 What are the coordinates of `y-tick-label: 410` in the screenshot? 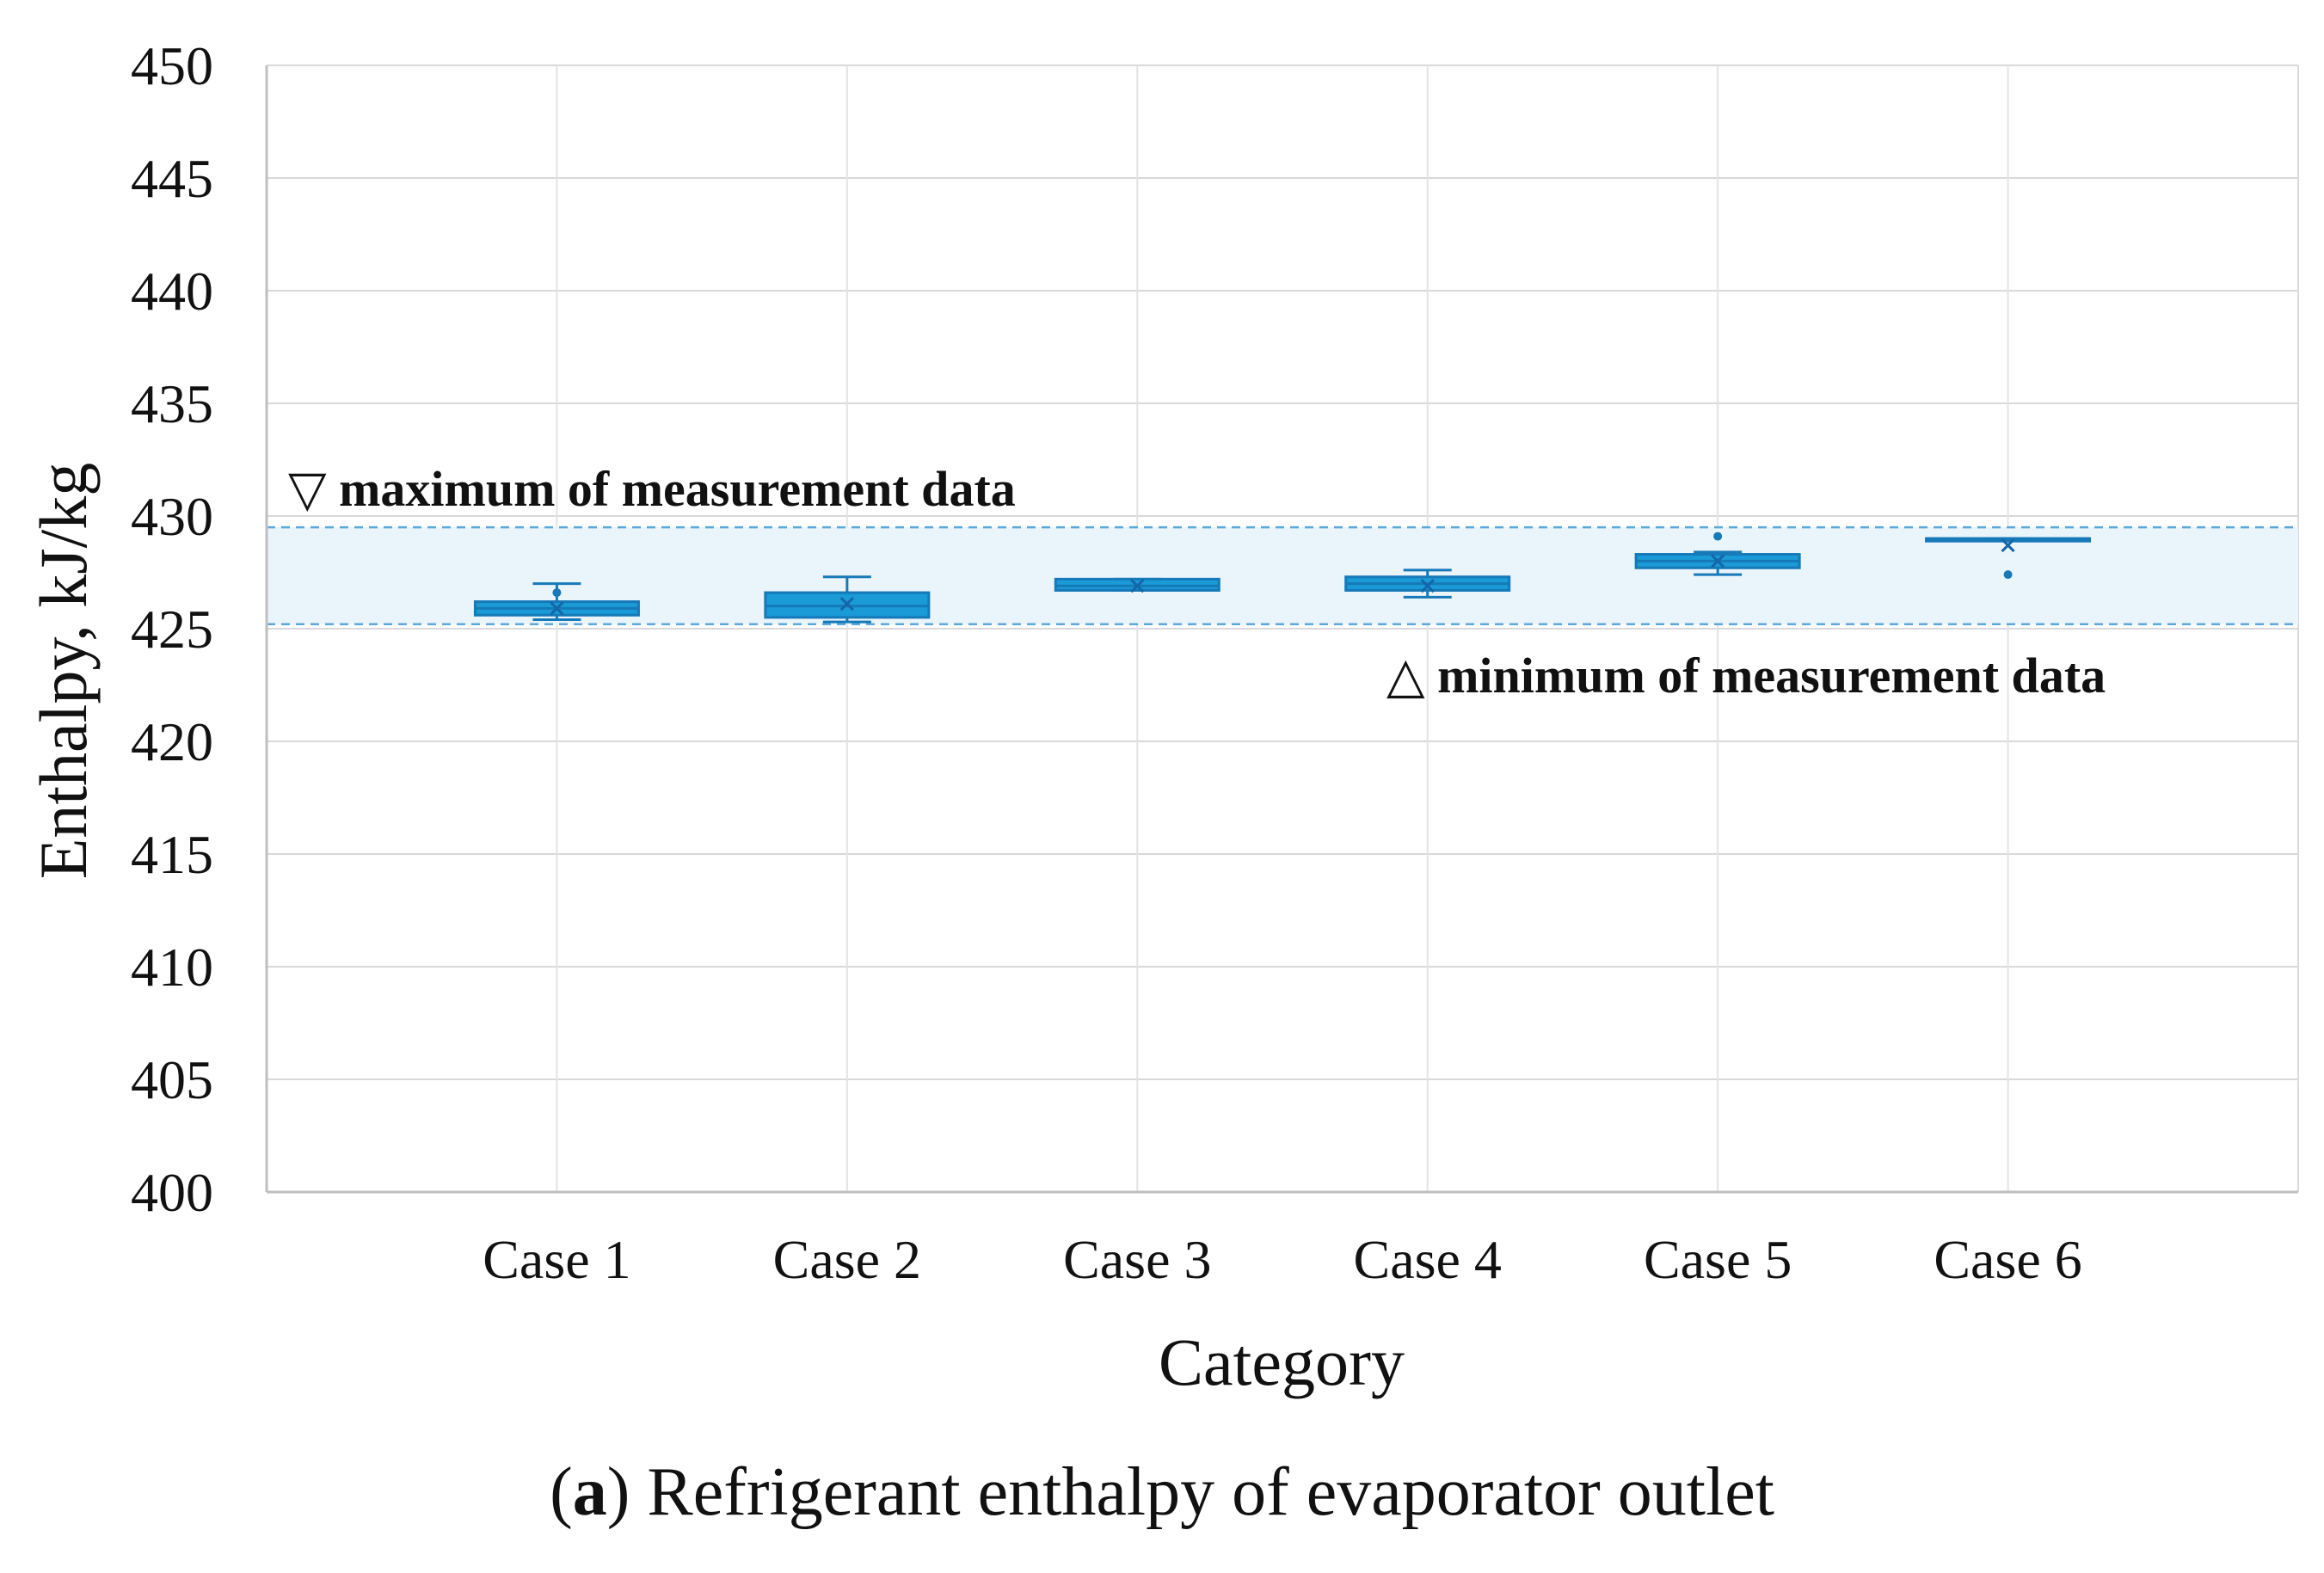 It's located at (172, 967).